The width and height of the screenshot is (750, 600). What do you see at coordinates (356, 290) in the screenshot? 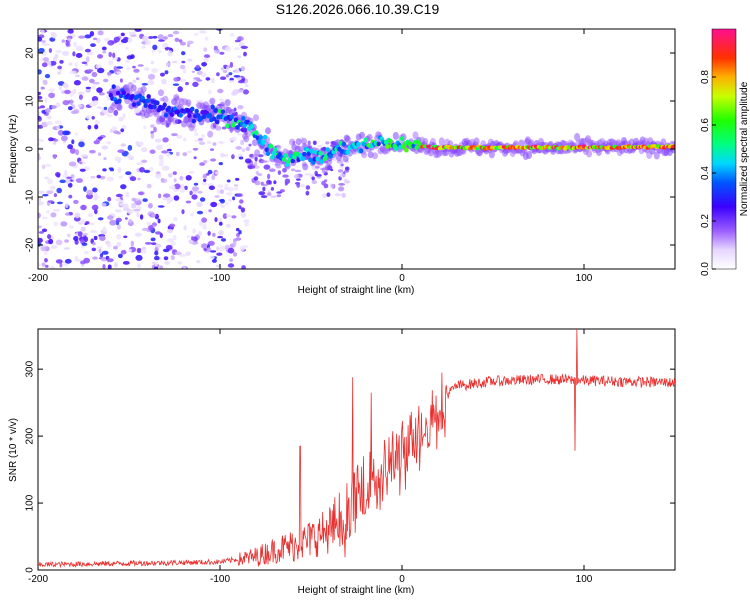
I see `spectrogram-x-label: Height of straight line (km)` at bounding box center [356, 290].